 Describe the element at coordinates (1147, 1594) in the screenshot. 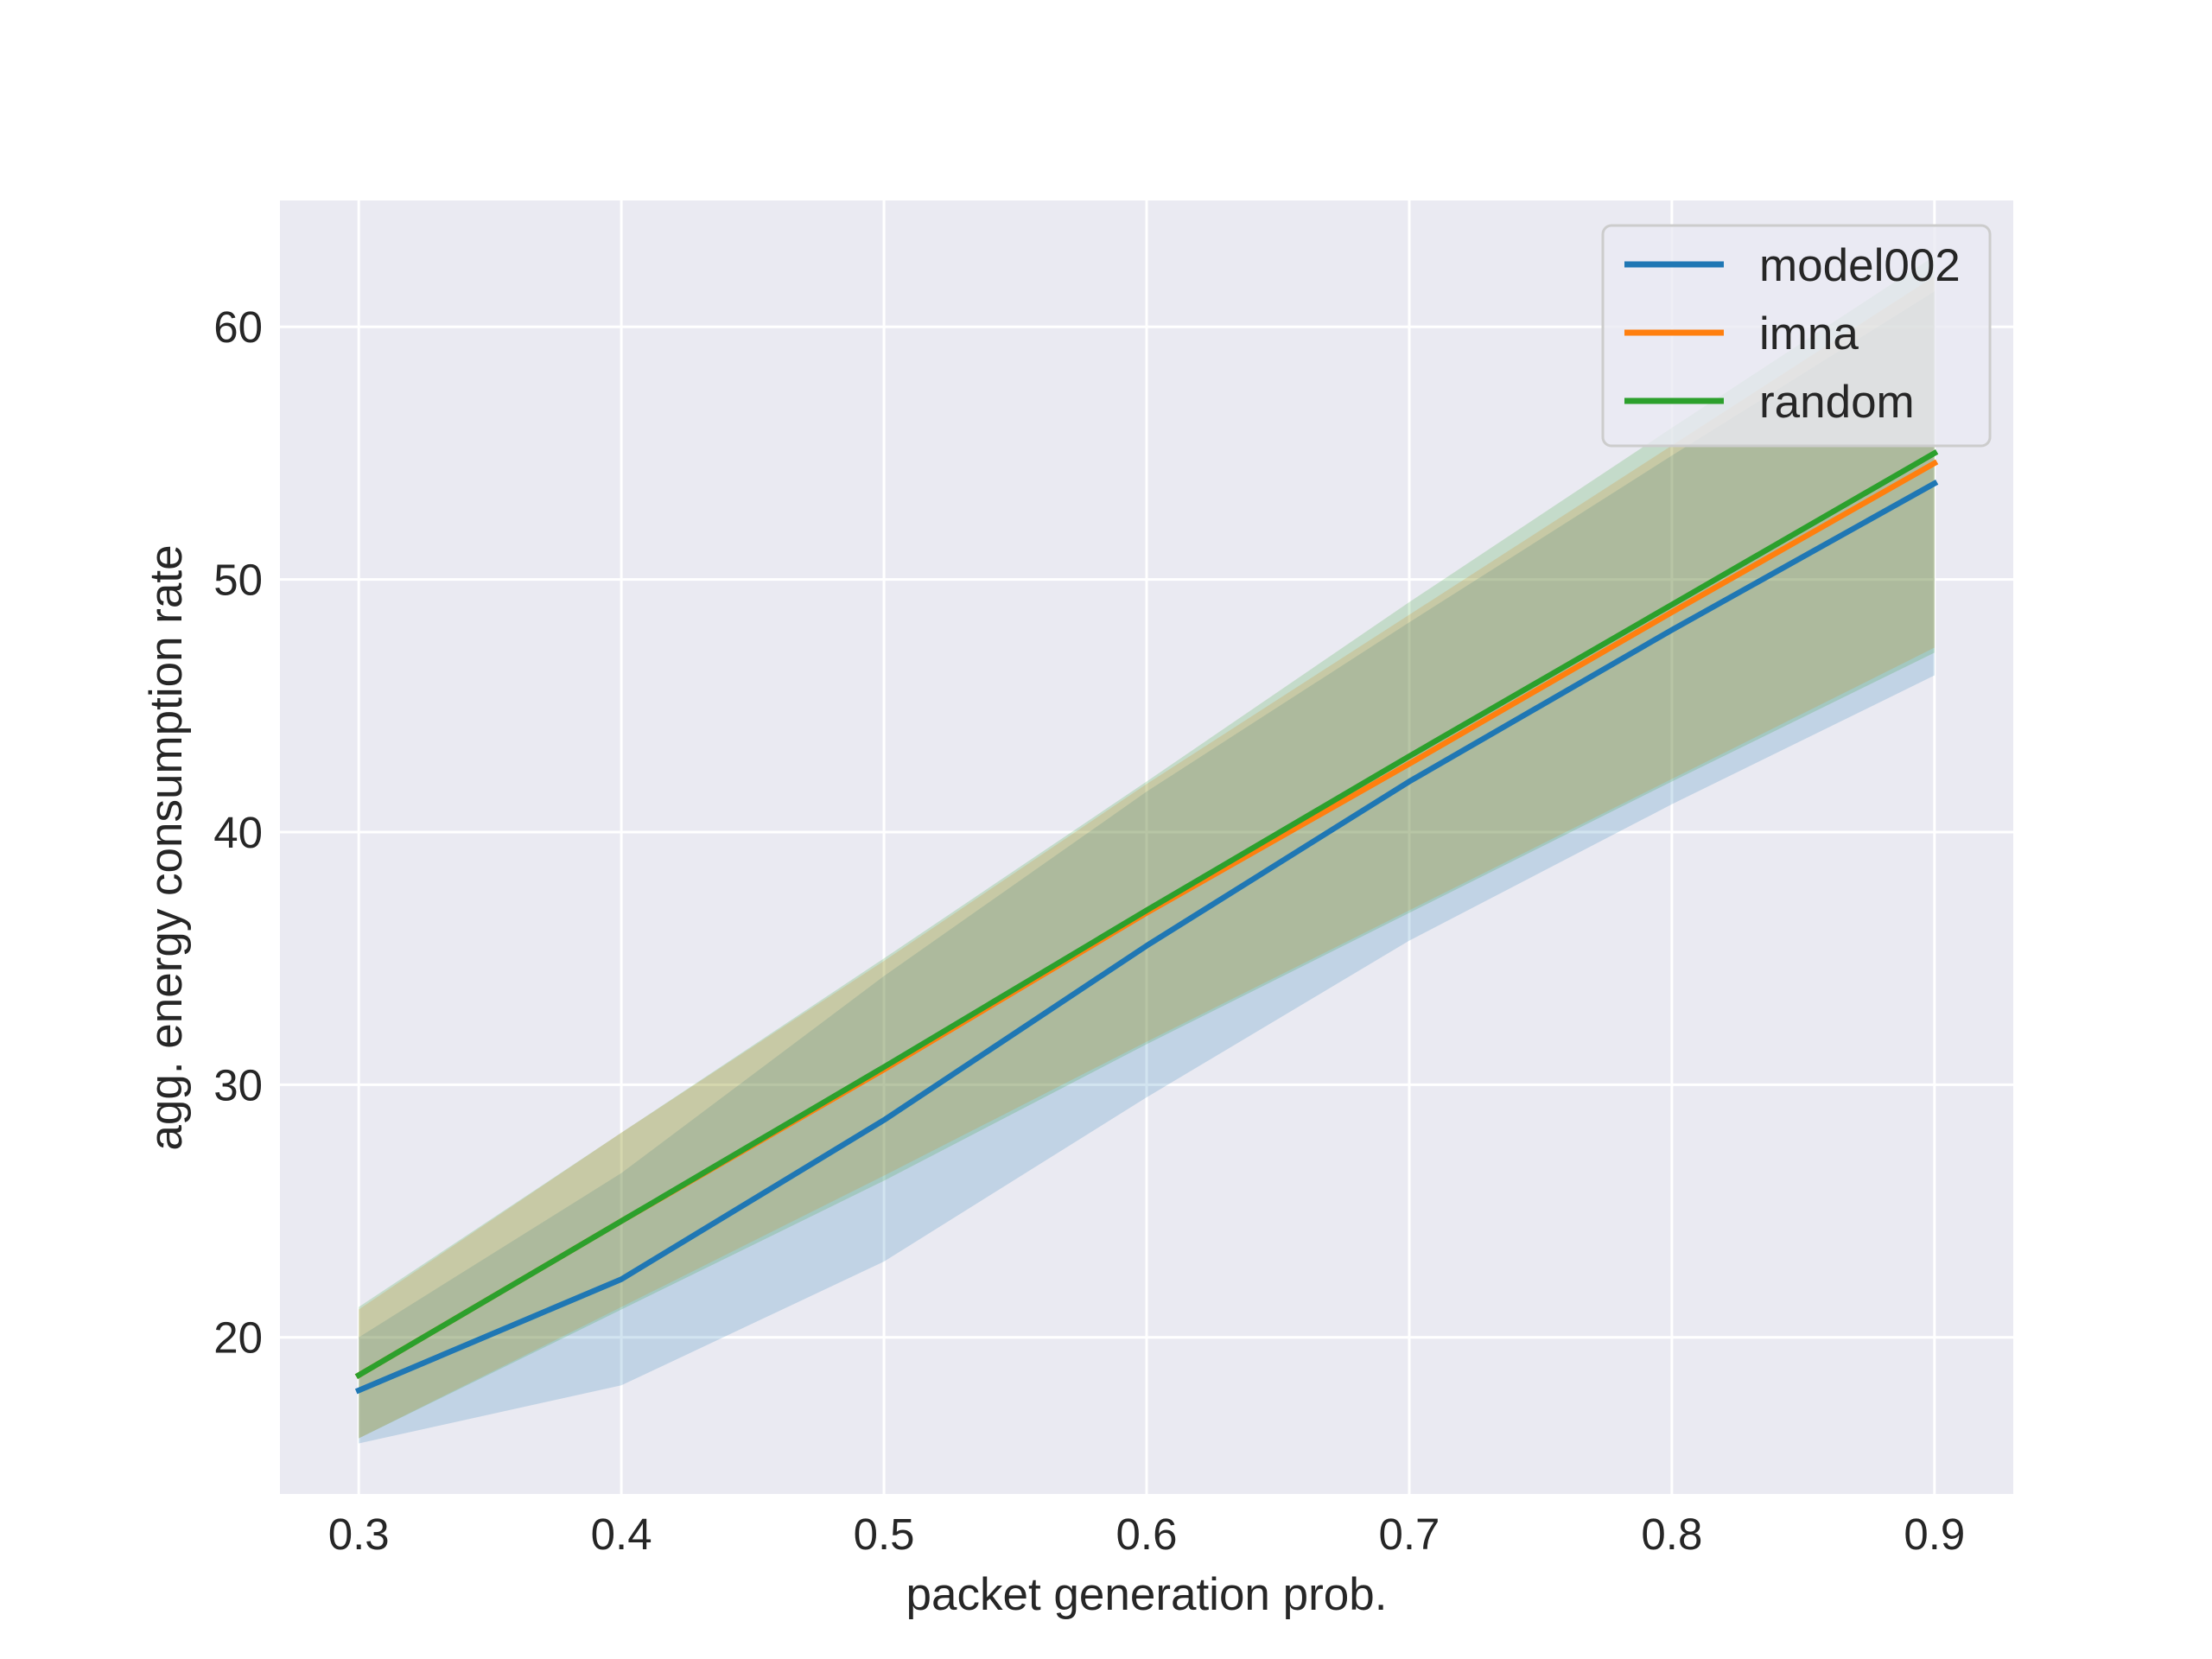

I see `x-axis-label: packet generation prob.` at that location.